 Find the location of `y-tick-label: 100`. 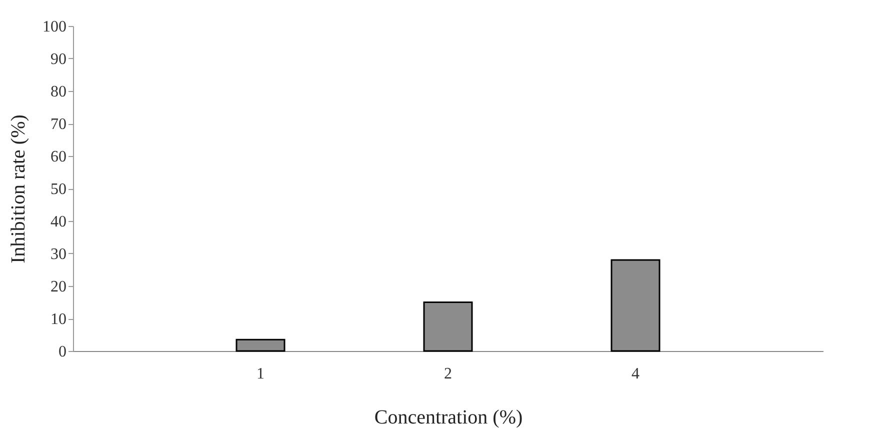

y-tick-label: 100 is located at coordinates (54, 27).